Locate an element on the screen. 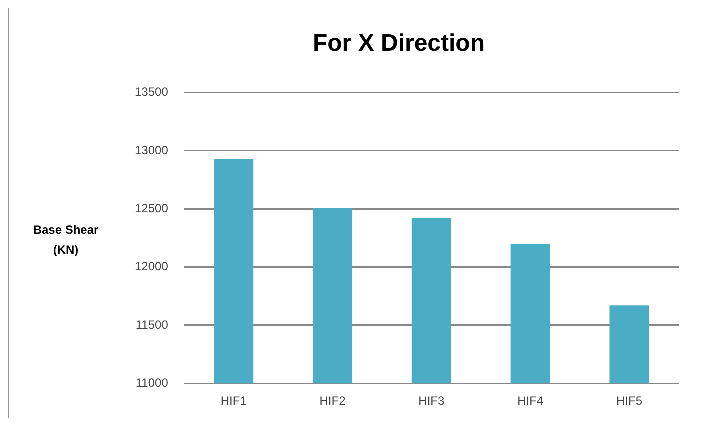 The width and height of the screenshot is (704, 426). x-tick-label: HIF1 is located at coordinates (234, 401).